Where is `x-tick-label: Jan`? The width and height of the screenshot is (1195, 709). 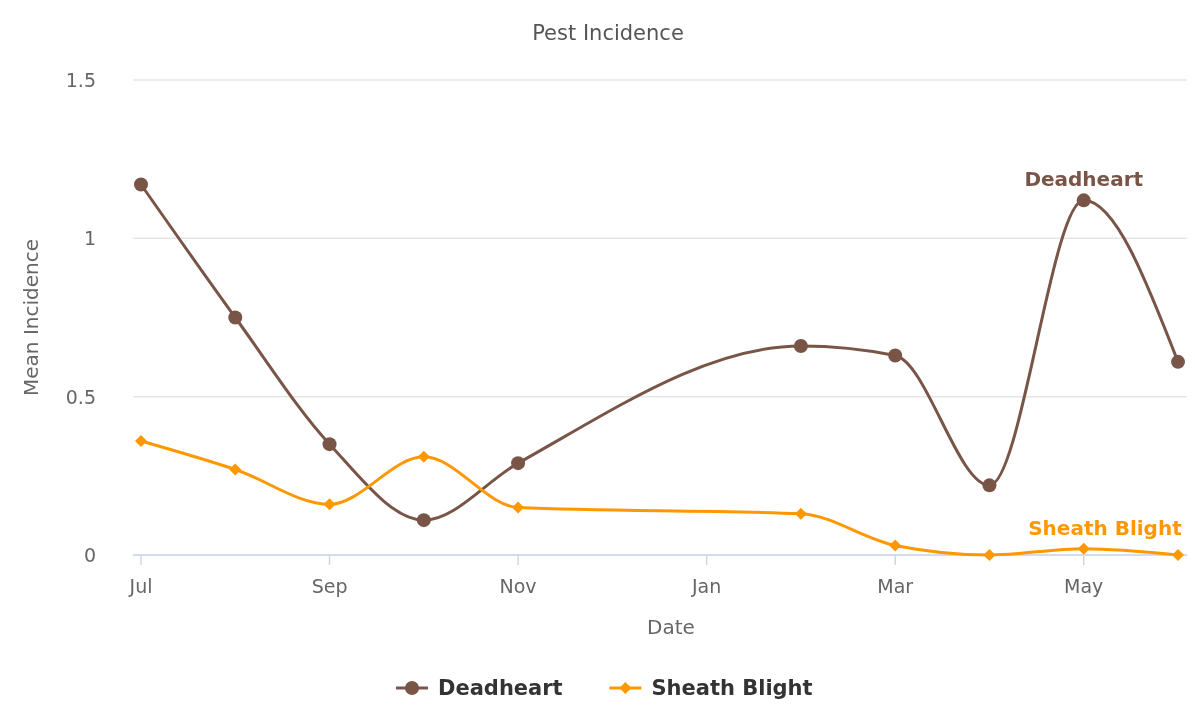 x-tick-label: Jan is located at coordinates (706, 586).